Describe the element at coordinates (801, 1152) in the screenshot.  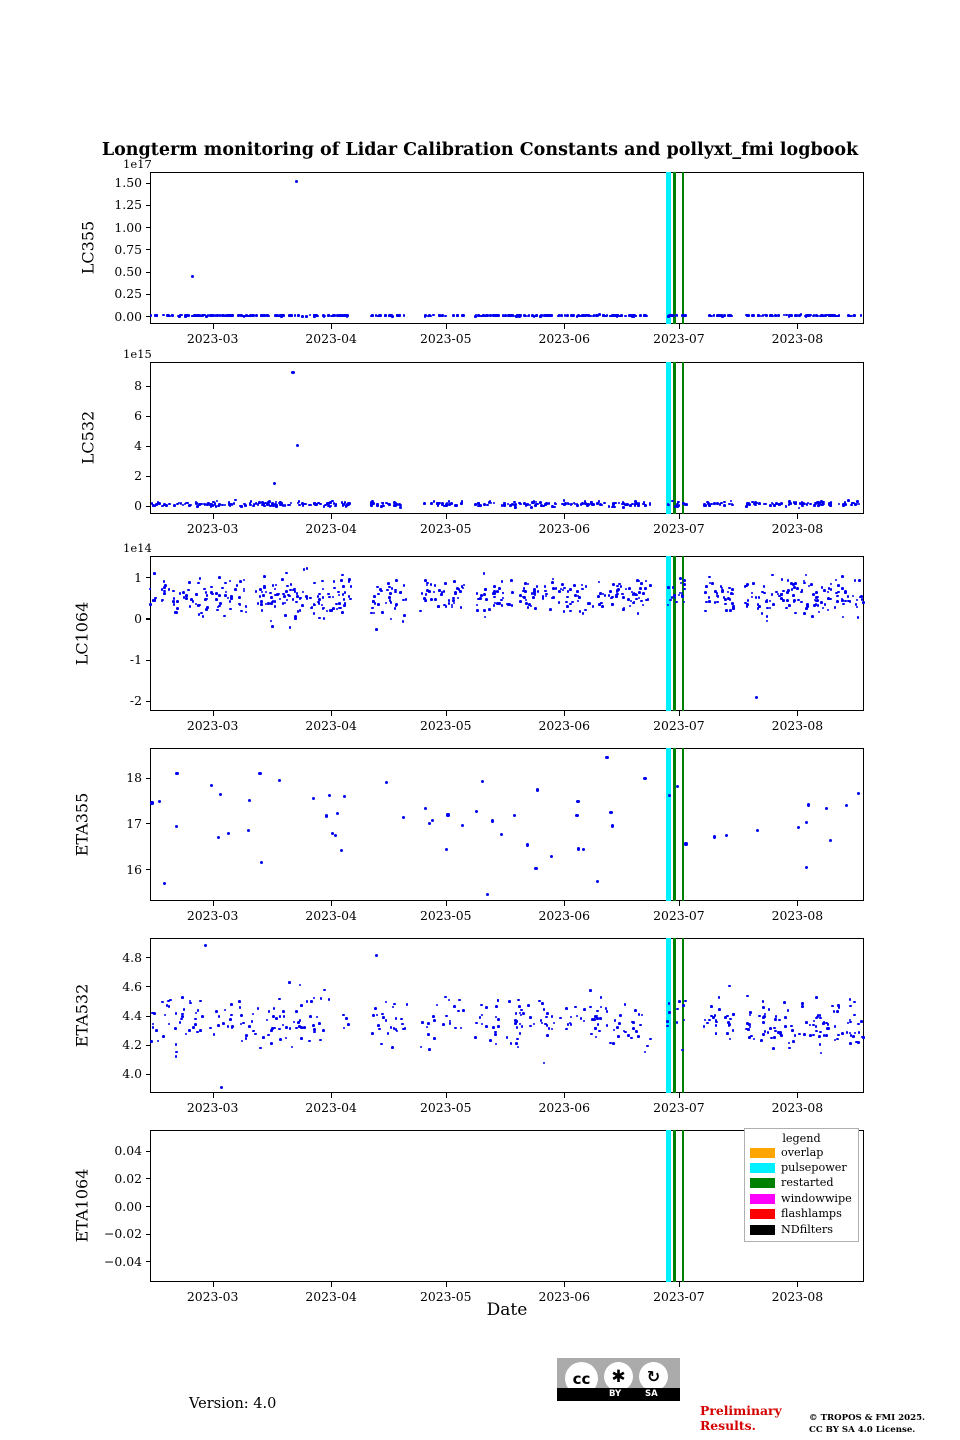
I see `legend-item-overlap: overlap` at that location.